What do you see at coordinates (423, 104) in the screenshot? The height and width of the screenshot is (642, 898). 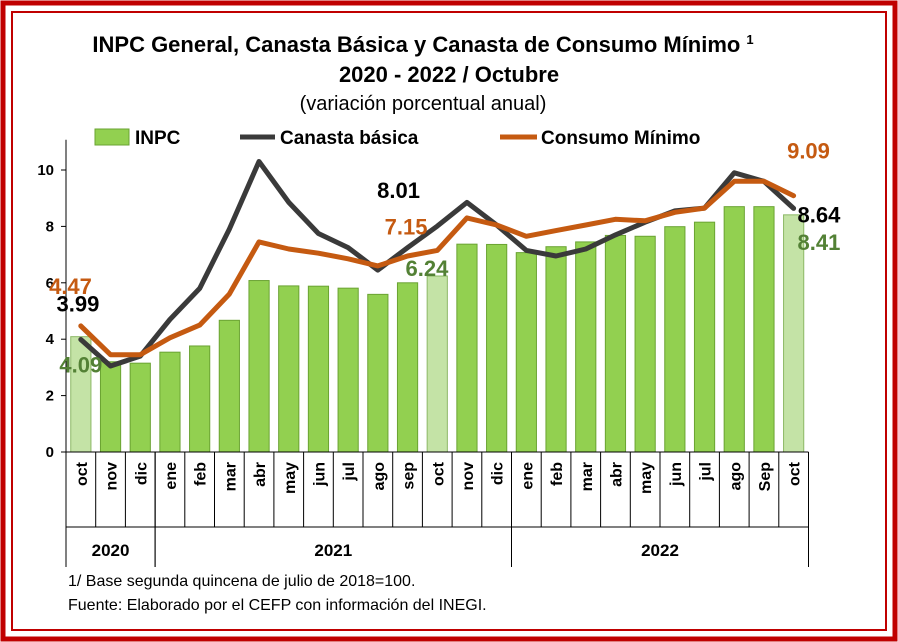 I see `chart-subtitle-units: (variación porcentual anual)` at bounding box center [423, 104].